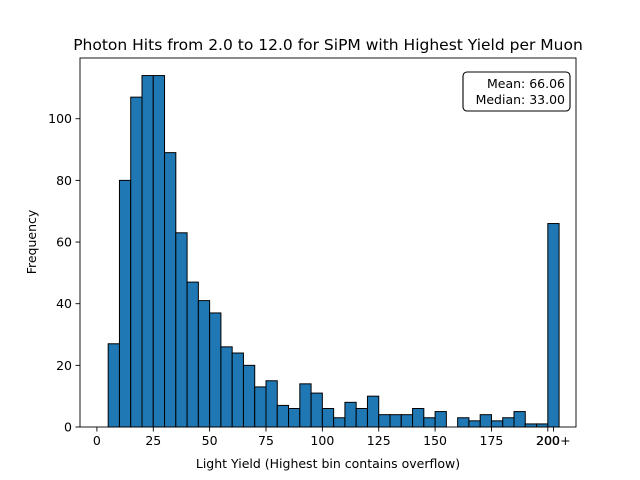  What do you see at coordinates (548, 440) in the screenshot?
I see `x-tick-label: 200` at bounding box center [548, 440].